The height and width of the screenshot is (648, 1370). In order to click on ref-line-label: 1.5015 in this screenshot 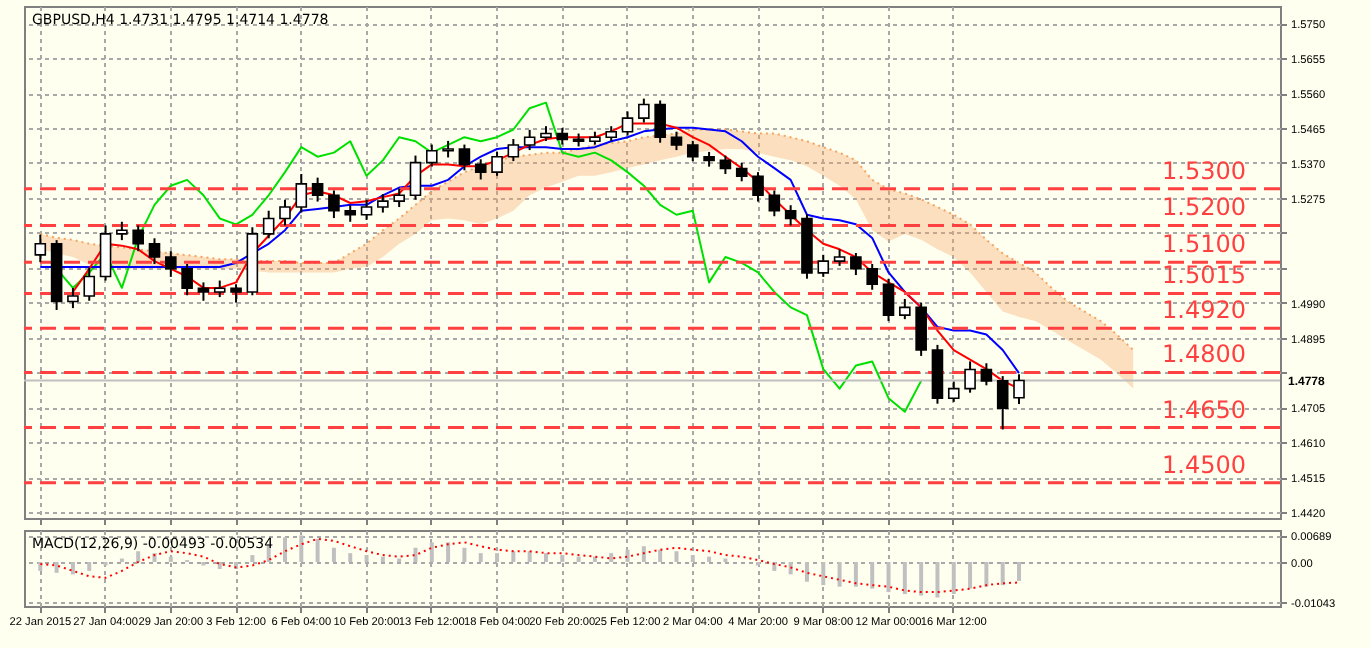, I will do `click(1204, 275)`.